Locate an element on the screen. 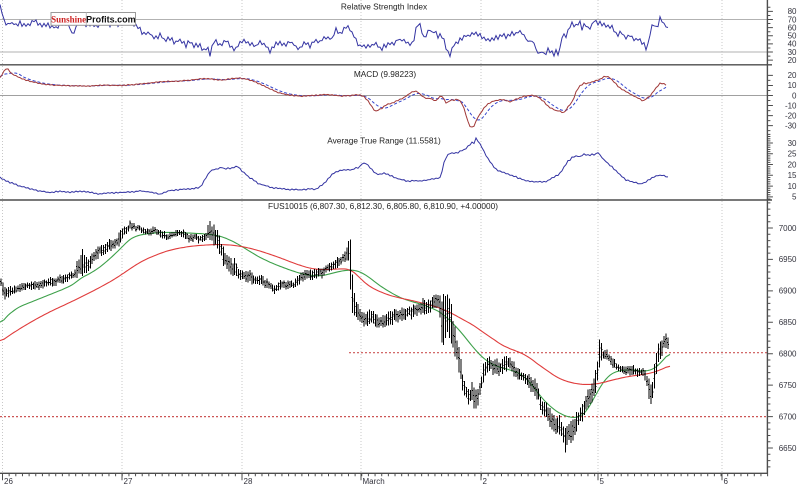 The image size is (800, 485). svg-text: 50 is located at coordinates (792, 36).